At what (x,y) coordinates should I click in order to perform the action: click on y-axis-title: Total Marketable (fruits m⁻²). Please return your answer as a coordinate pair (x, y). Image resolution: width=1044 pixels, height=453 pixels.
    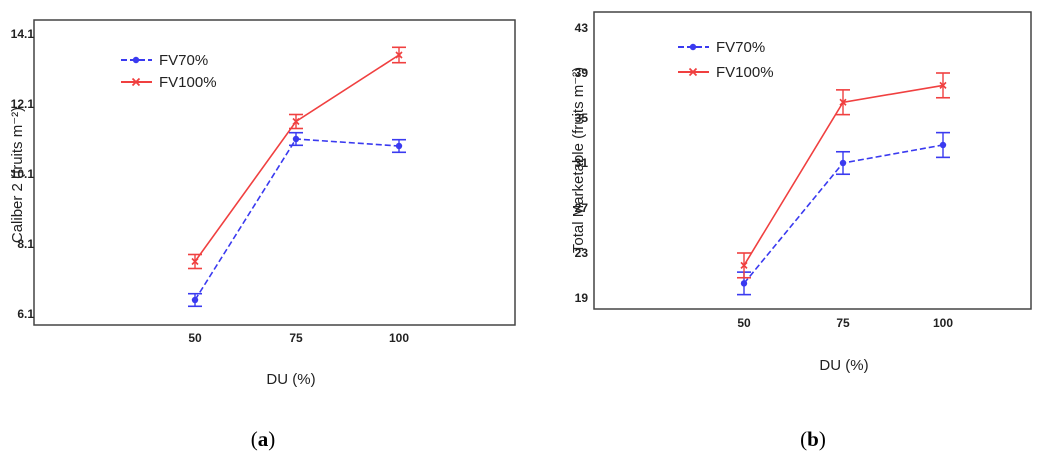
    Looking at the image, I should click on (578, 160).